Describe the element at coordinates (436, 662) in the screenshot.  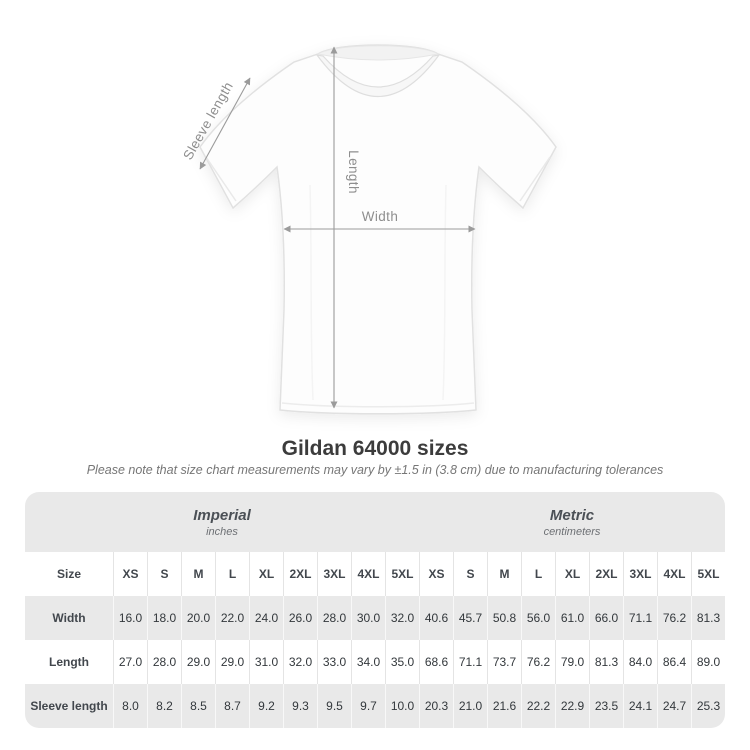
I see `value-cell-metric: 68.6` at that location.